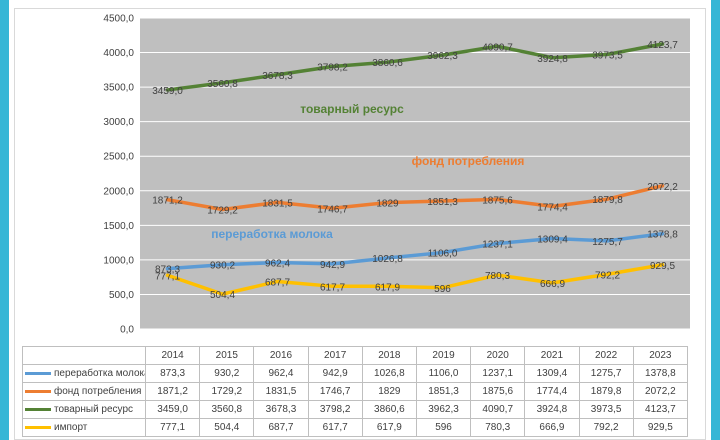 The height and width of the screenshot is (440, 720). I want to click on table-cell: 3678,3, so click(281, 409).